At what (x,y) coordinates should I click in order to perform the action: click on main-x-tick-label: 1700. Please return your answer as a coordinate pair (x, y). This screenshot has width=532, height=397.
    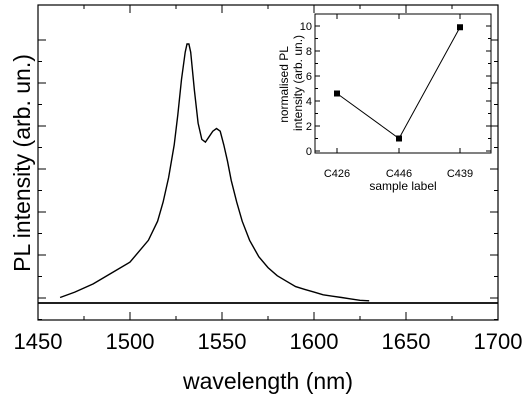
    Looking at the image, I should click on (498, 341).